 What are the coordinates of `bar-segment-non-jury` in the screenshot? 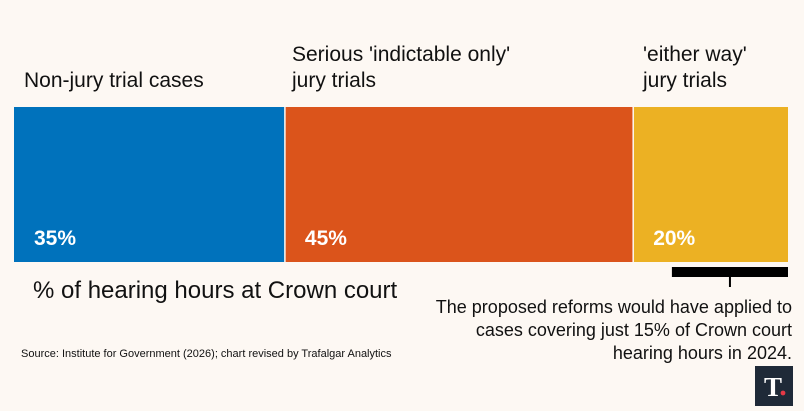 It's located at (149, 184).